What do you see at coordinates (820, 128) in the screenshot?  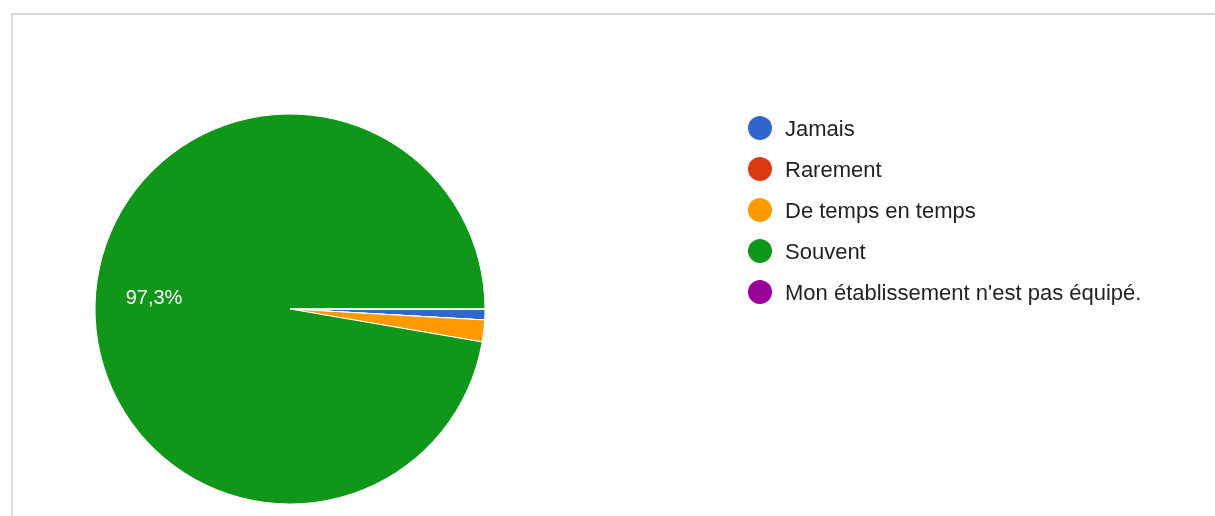 I see `legend-label: Jamais` at bounding box center [820, 128].